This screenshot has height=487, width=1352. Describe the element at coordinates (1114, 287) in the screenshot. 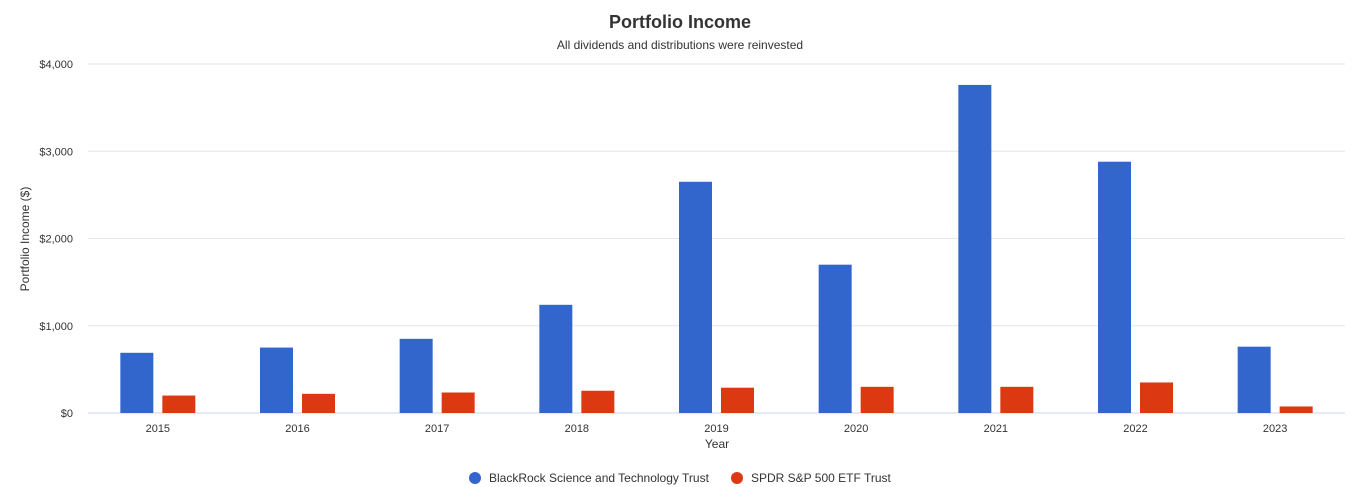

I see `bar-blackrock-2022` at that location.